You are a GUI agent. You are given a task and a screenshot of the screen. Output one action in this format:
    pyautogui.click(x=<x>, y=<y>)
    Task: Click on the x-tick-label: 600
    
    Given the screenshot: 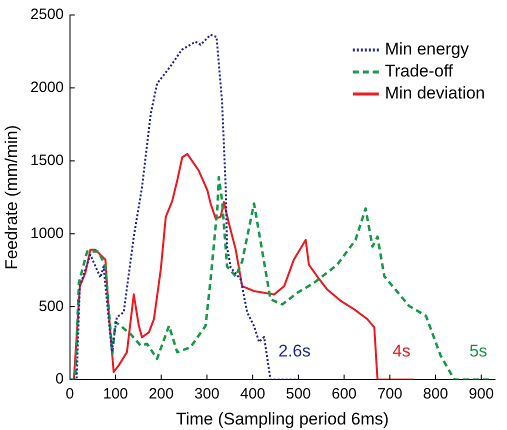 What is the action you would take?
    pyautogui.click(x=344, y=394)
    